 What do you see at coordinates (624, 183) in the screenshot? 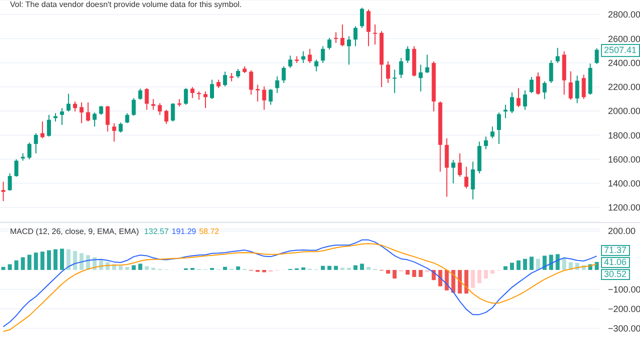
I see `y-tick-label: 1400.00` at bounding box center [624, 183].